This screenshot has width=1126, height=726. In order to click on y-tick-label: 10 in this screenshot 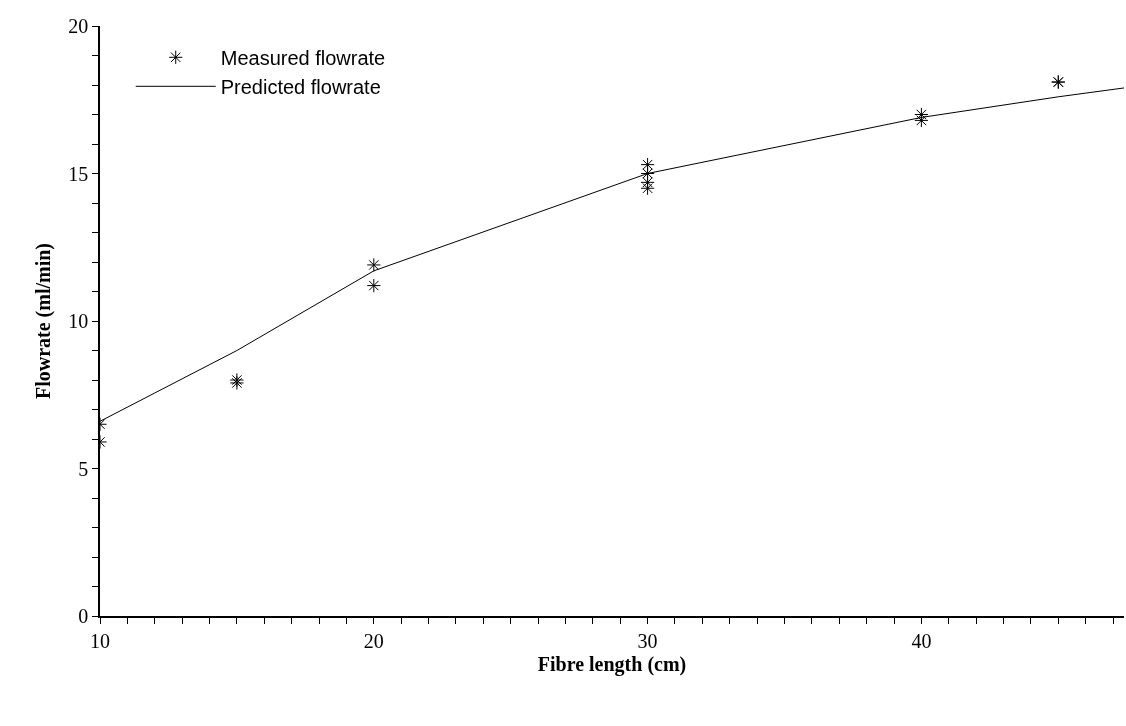, I will do `click(78, 321)`.